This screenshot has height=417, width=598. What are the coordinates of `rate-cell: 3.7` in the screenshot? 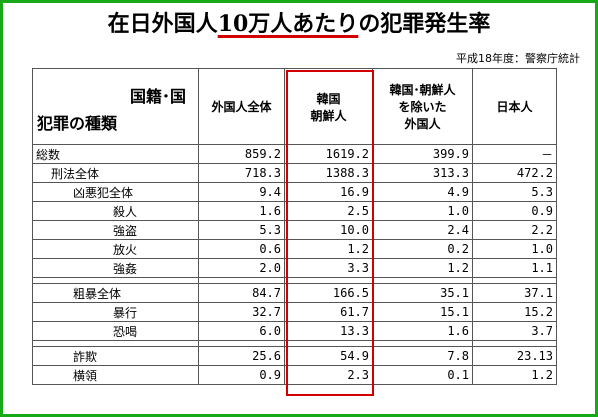 It's located at (514, 331).